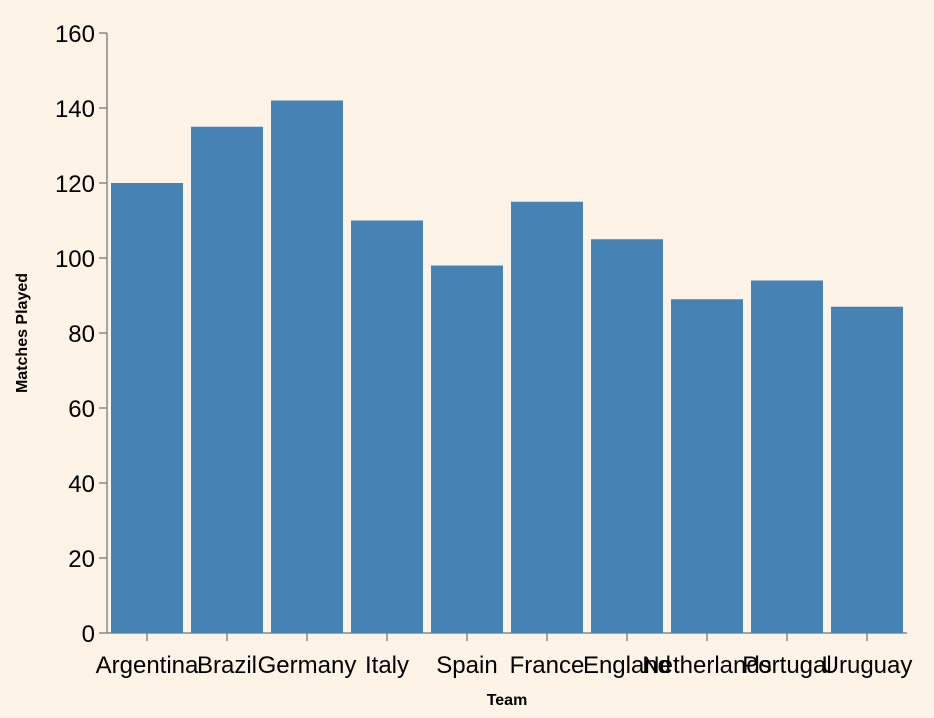 The image size is (934, 718). What do you see at coordinates (867, 469) in the screenshot?
I see `bar-uruguay` at bounding box center [867, 469].